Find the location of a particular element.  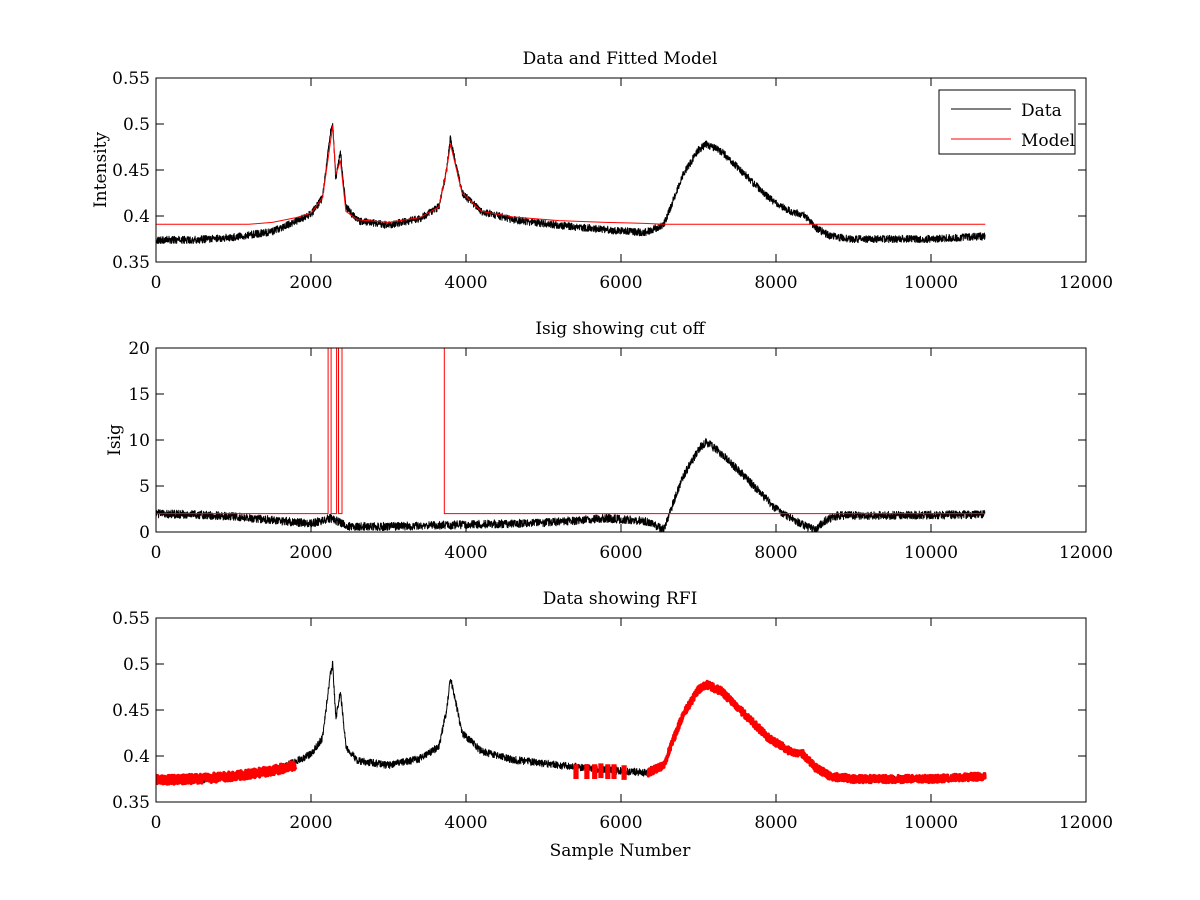

panel-1-xtick-label: 4000 is located at coordinates (465, 283).